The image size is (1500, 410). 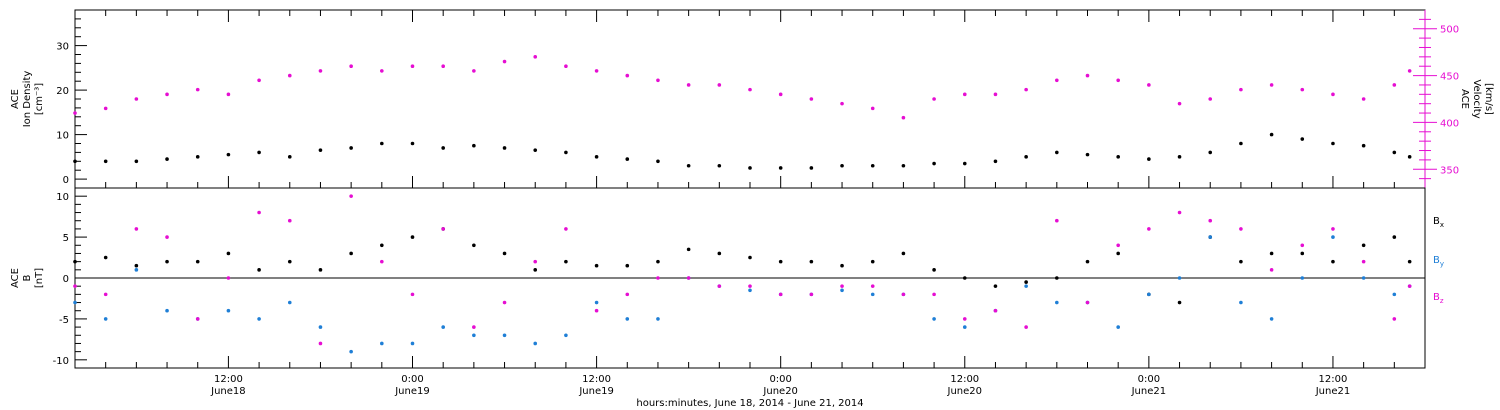 I want to click on top-right-tick-label: 400, so click(x=1449, y=123).